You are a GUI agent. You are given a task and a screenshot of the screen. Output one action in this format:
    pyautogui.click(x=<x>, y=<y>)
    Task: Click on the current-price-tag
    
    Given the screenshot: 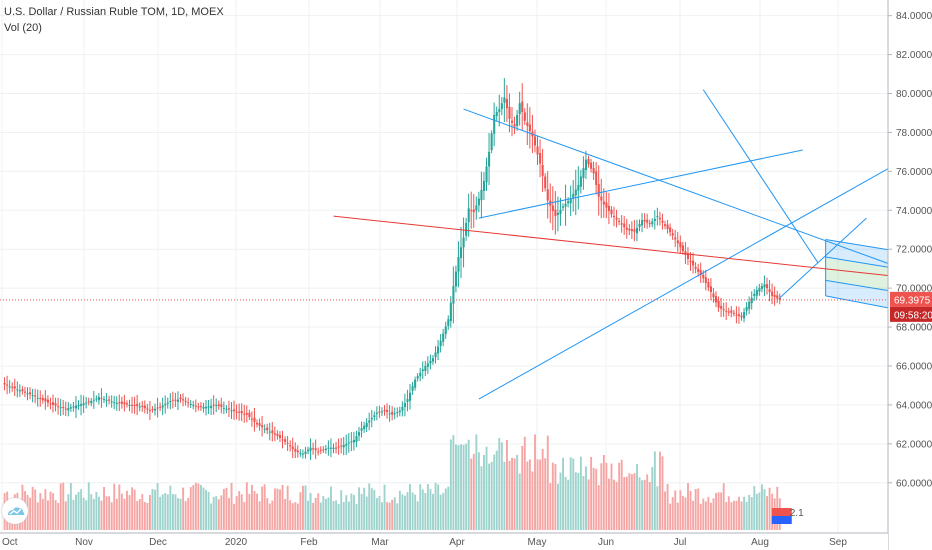 What is the action you would take?
    pyautogui.click(x=911, y=299)
    